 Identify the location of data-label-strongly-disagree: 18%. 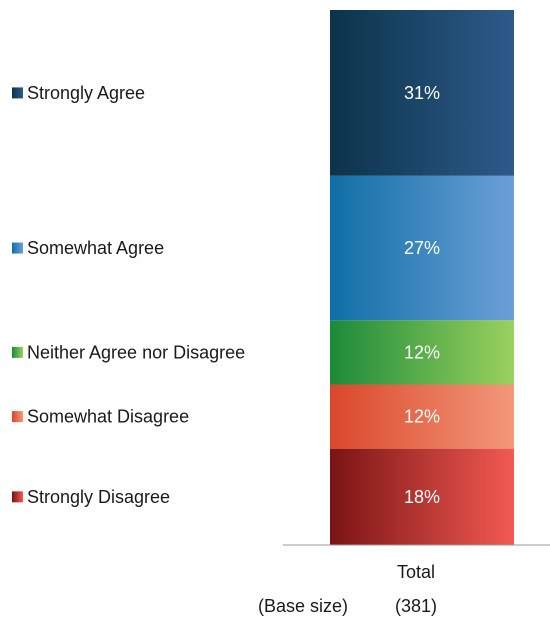
(422, 497).